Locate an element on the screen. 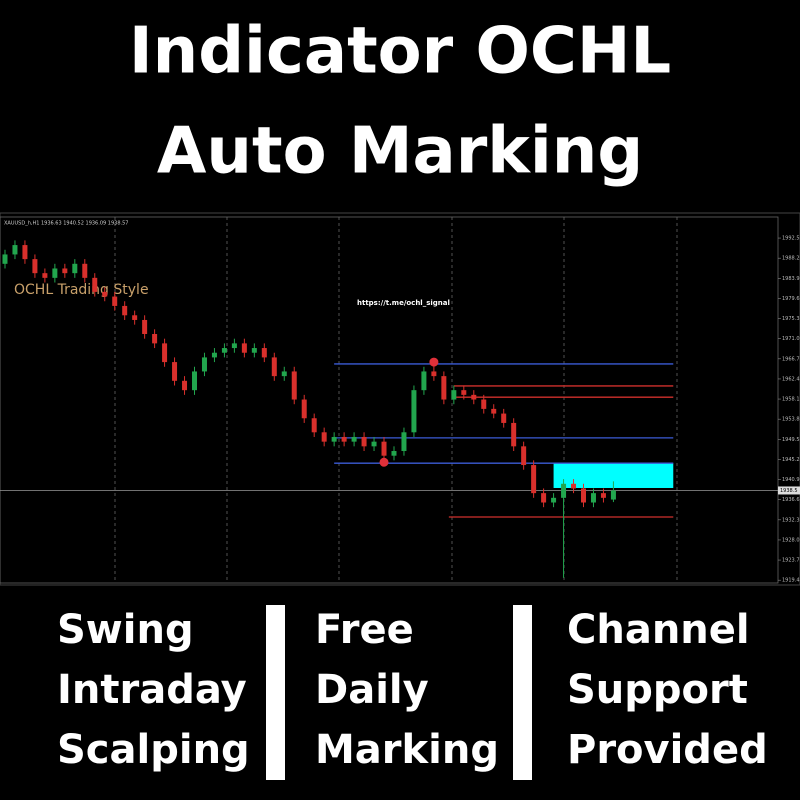 The width and height of the screenshot is (800, 800). y-tick-label: 1936.6 is located at coordinates (791, 500).